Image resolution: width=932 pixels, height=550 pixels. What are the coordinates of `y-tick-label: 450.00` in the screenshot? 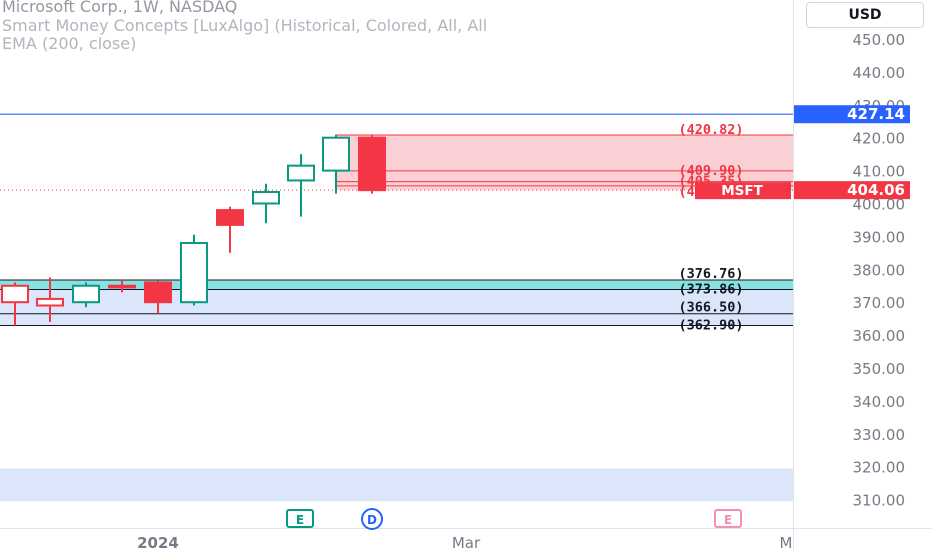 It's located at (879, 40).